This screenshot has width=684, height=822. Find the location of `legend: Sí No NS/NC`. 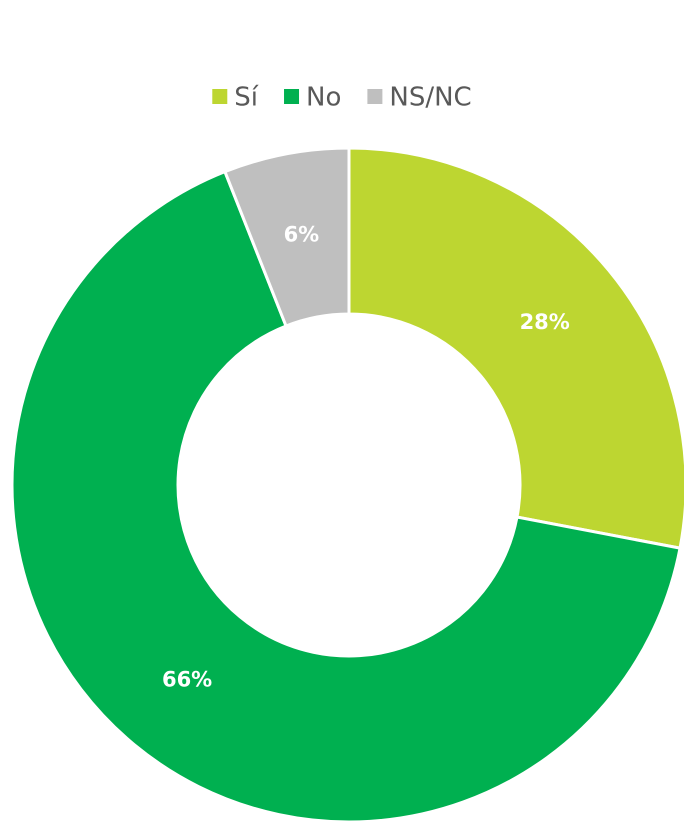

legend: Sí No NS/NC is located at coordinates (342, 98).